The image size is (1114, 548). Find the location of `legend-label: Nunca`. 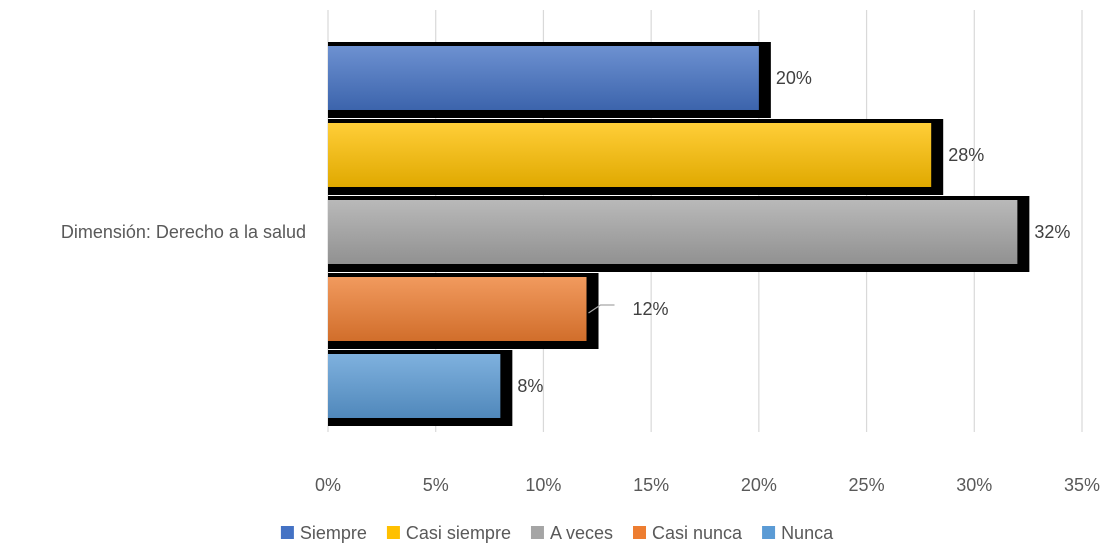

legend-label: Nunca is located at coordinates (807, 533).